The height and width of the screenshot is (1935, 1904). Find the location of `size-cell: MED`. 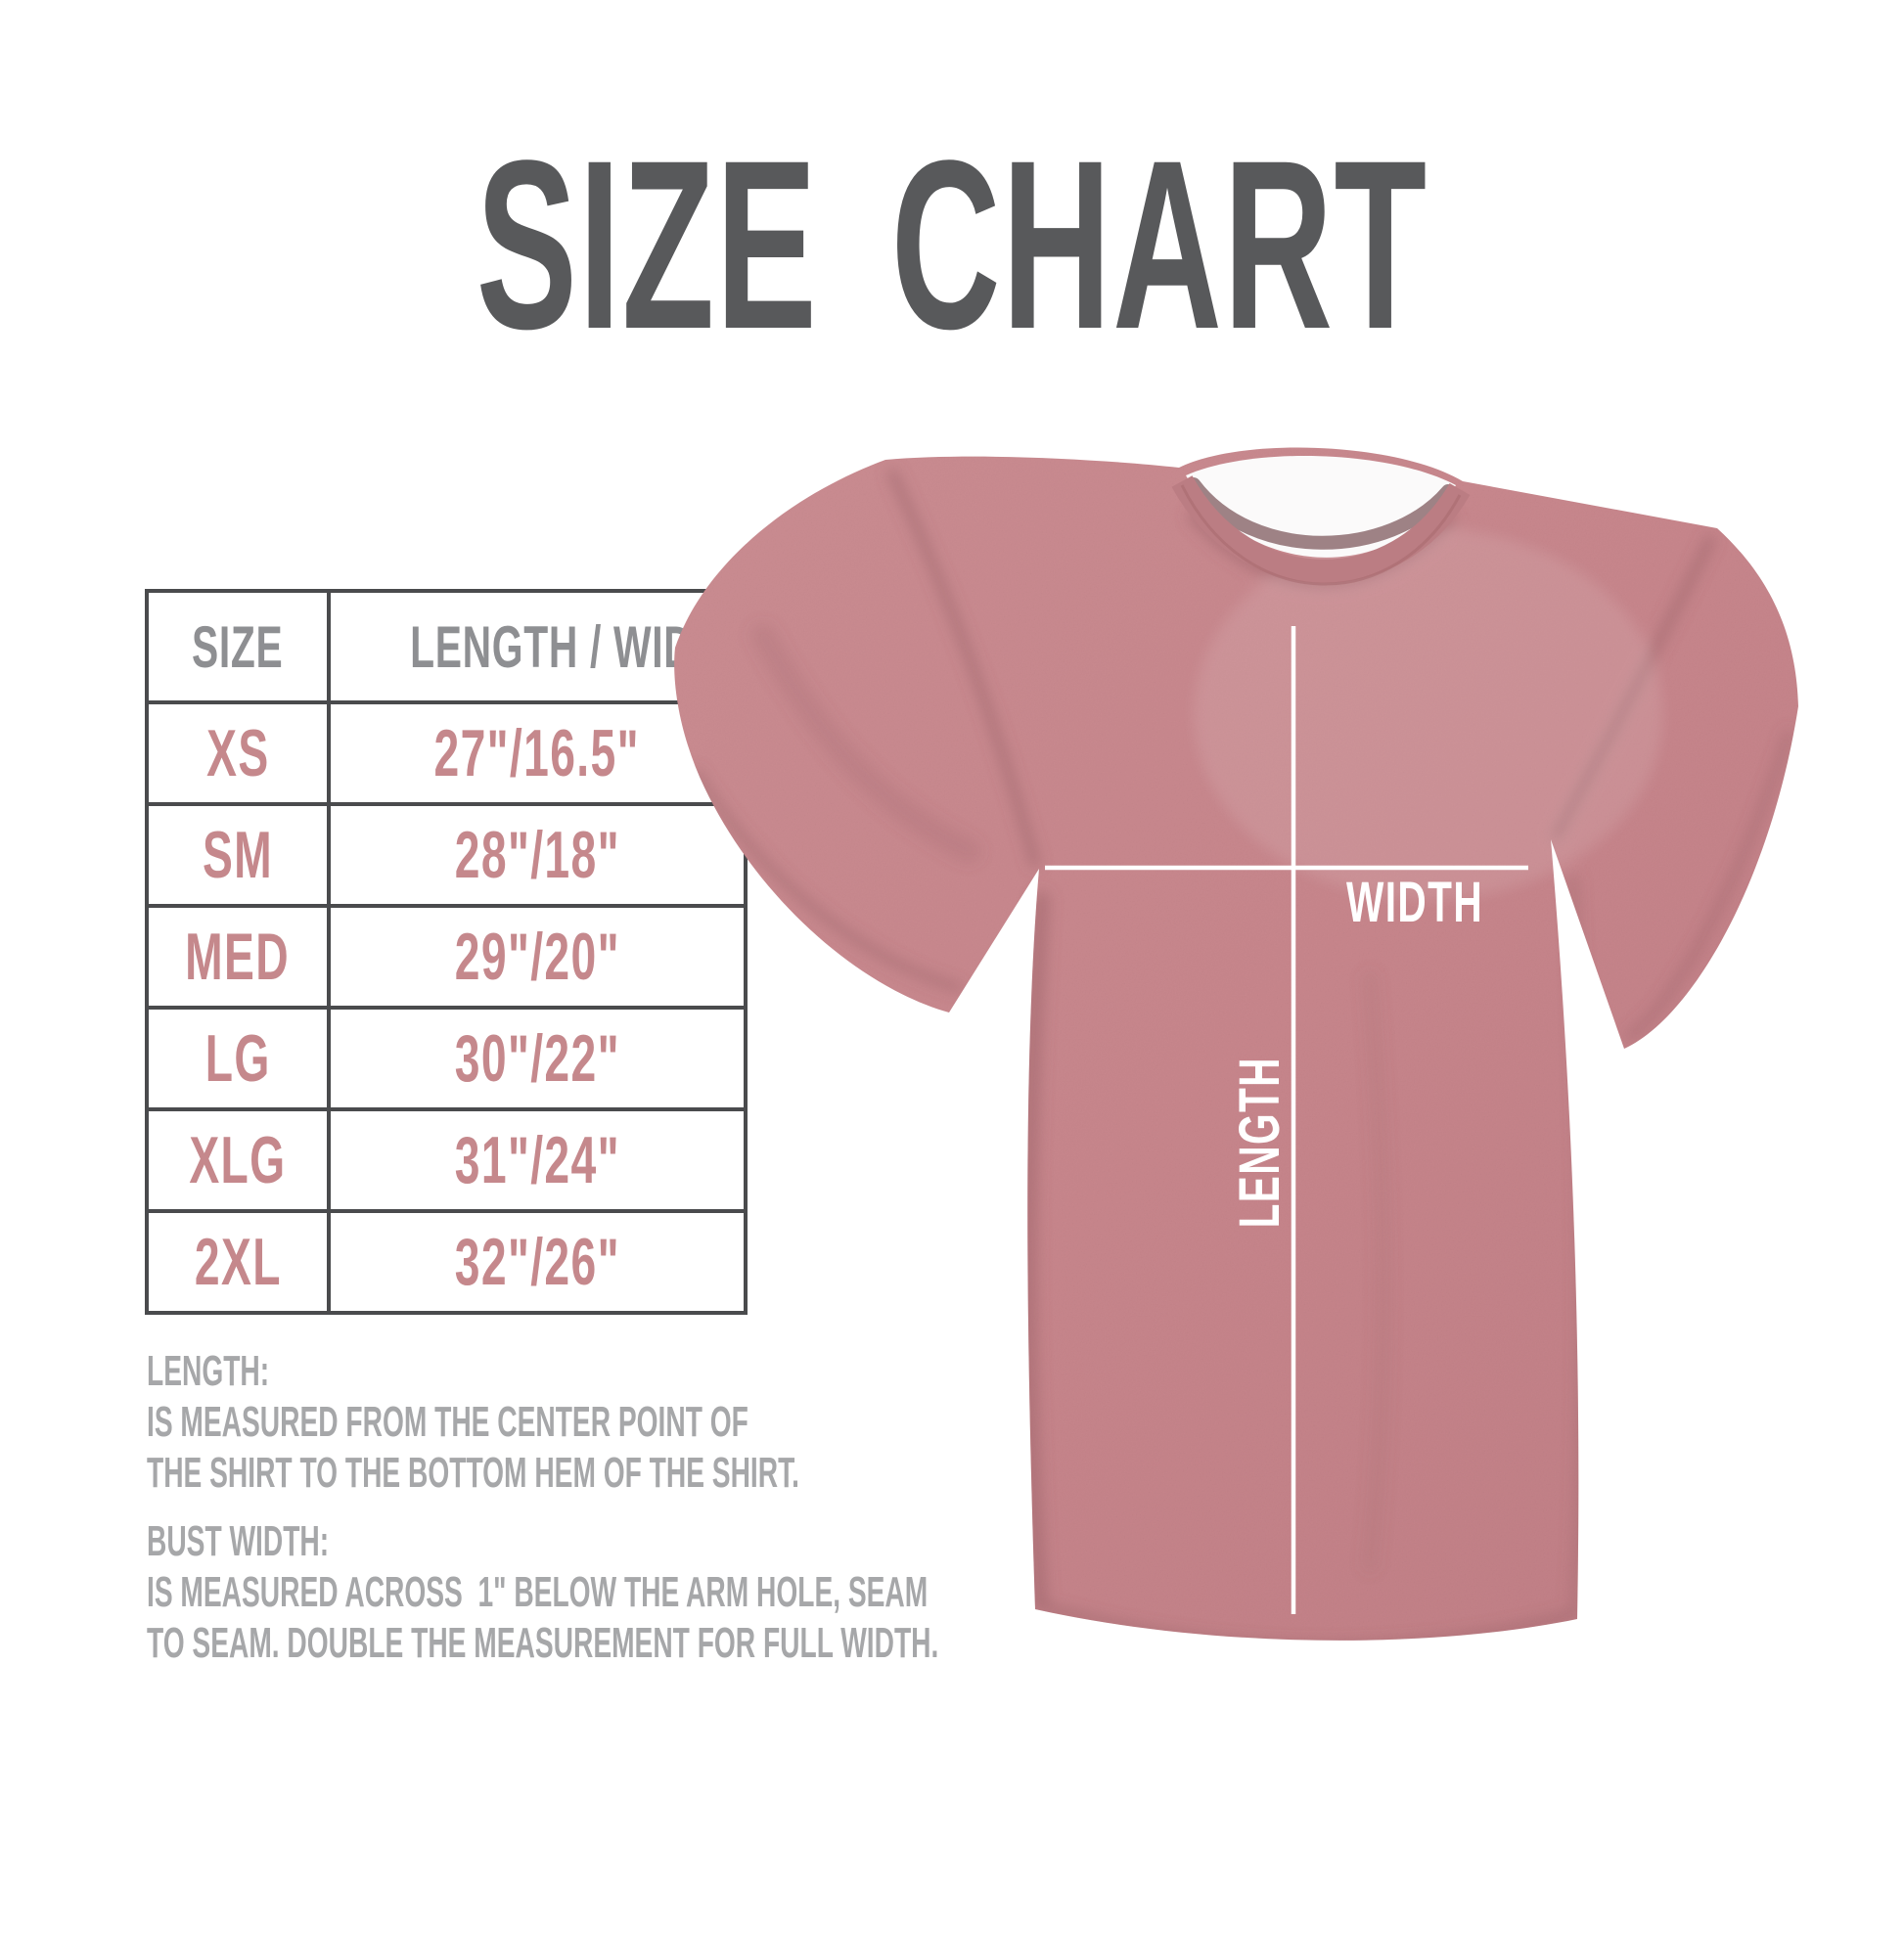

size-cell: MED is located at coordinates (238, 957).